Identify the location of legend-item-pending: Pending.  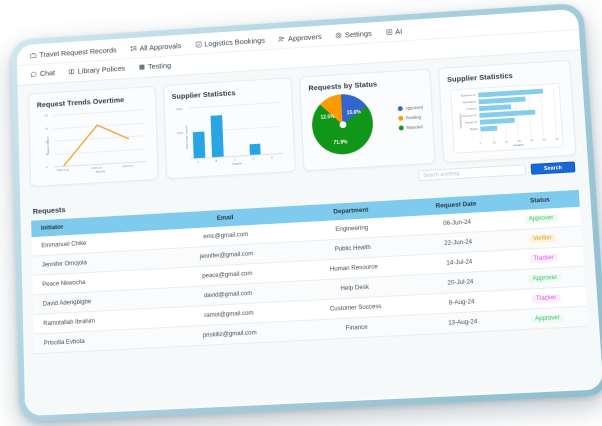
(410, 117).